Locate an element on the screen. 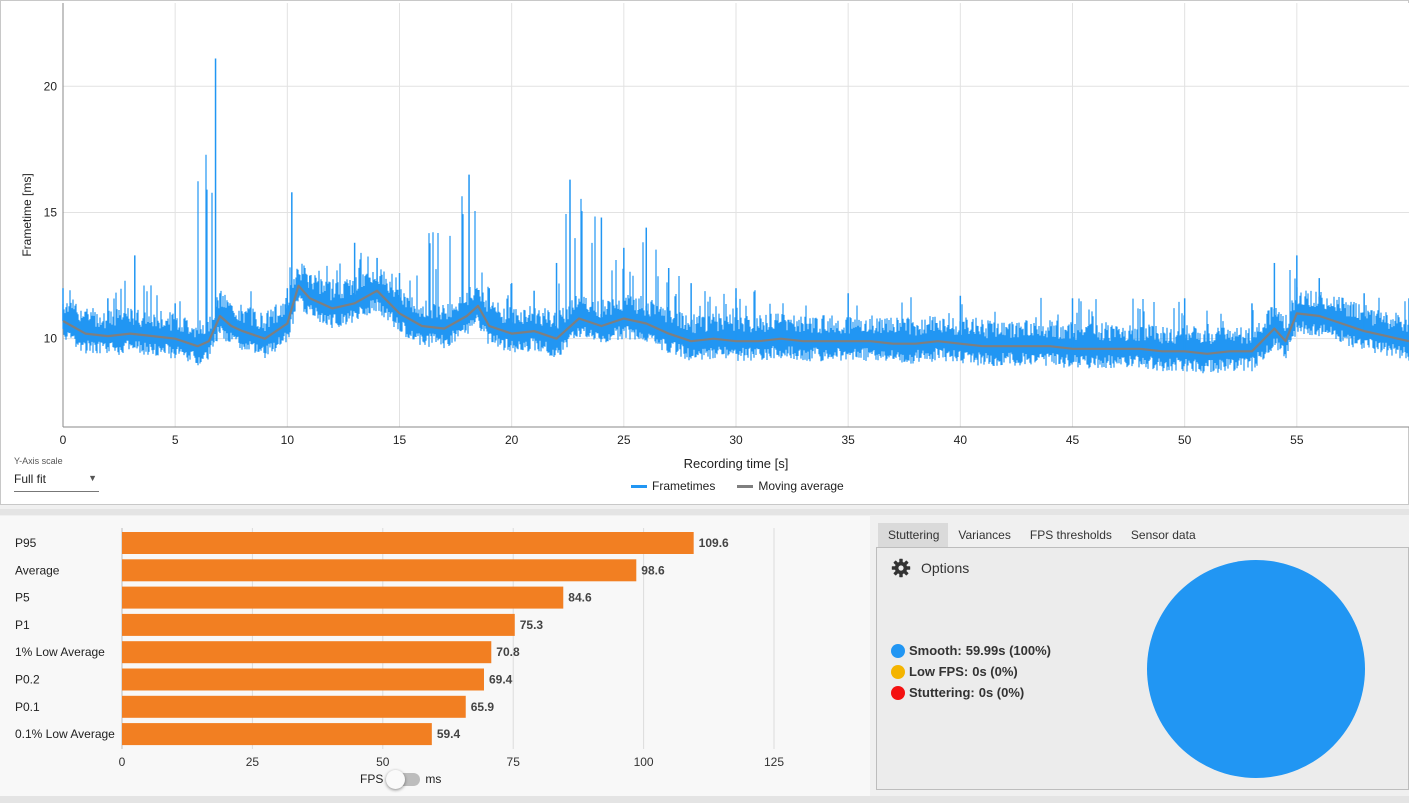  legend-swatch-frametimes is located at coordinates (639, 486).